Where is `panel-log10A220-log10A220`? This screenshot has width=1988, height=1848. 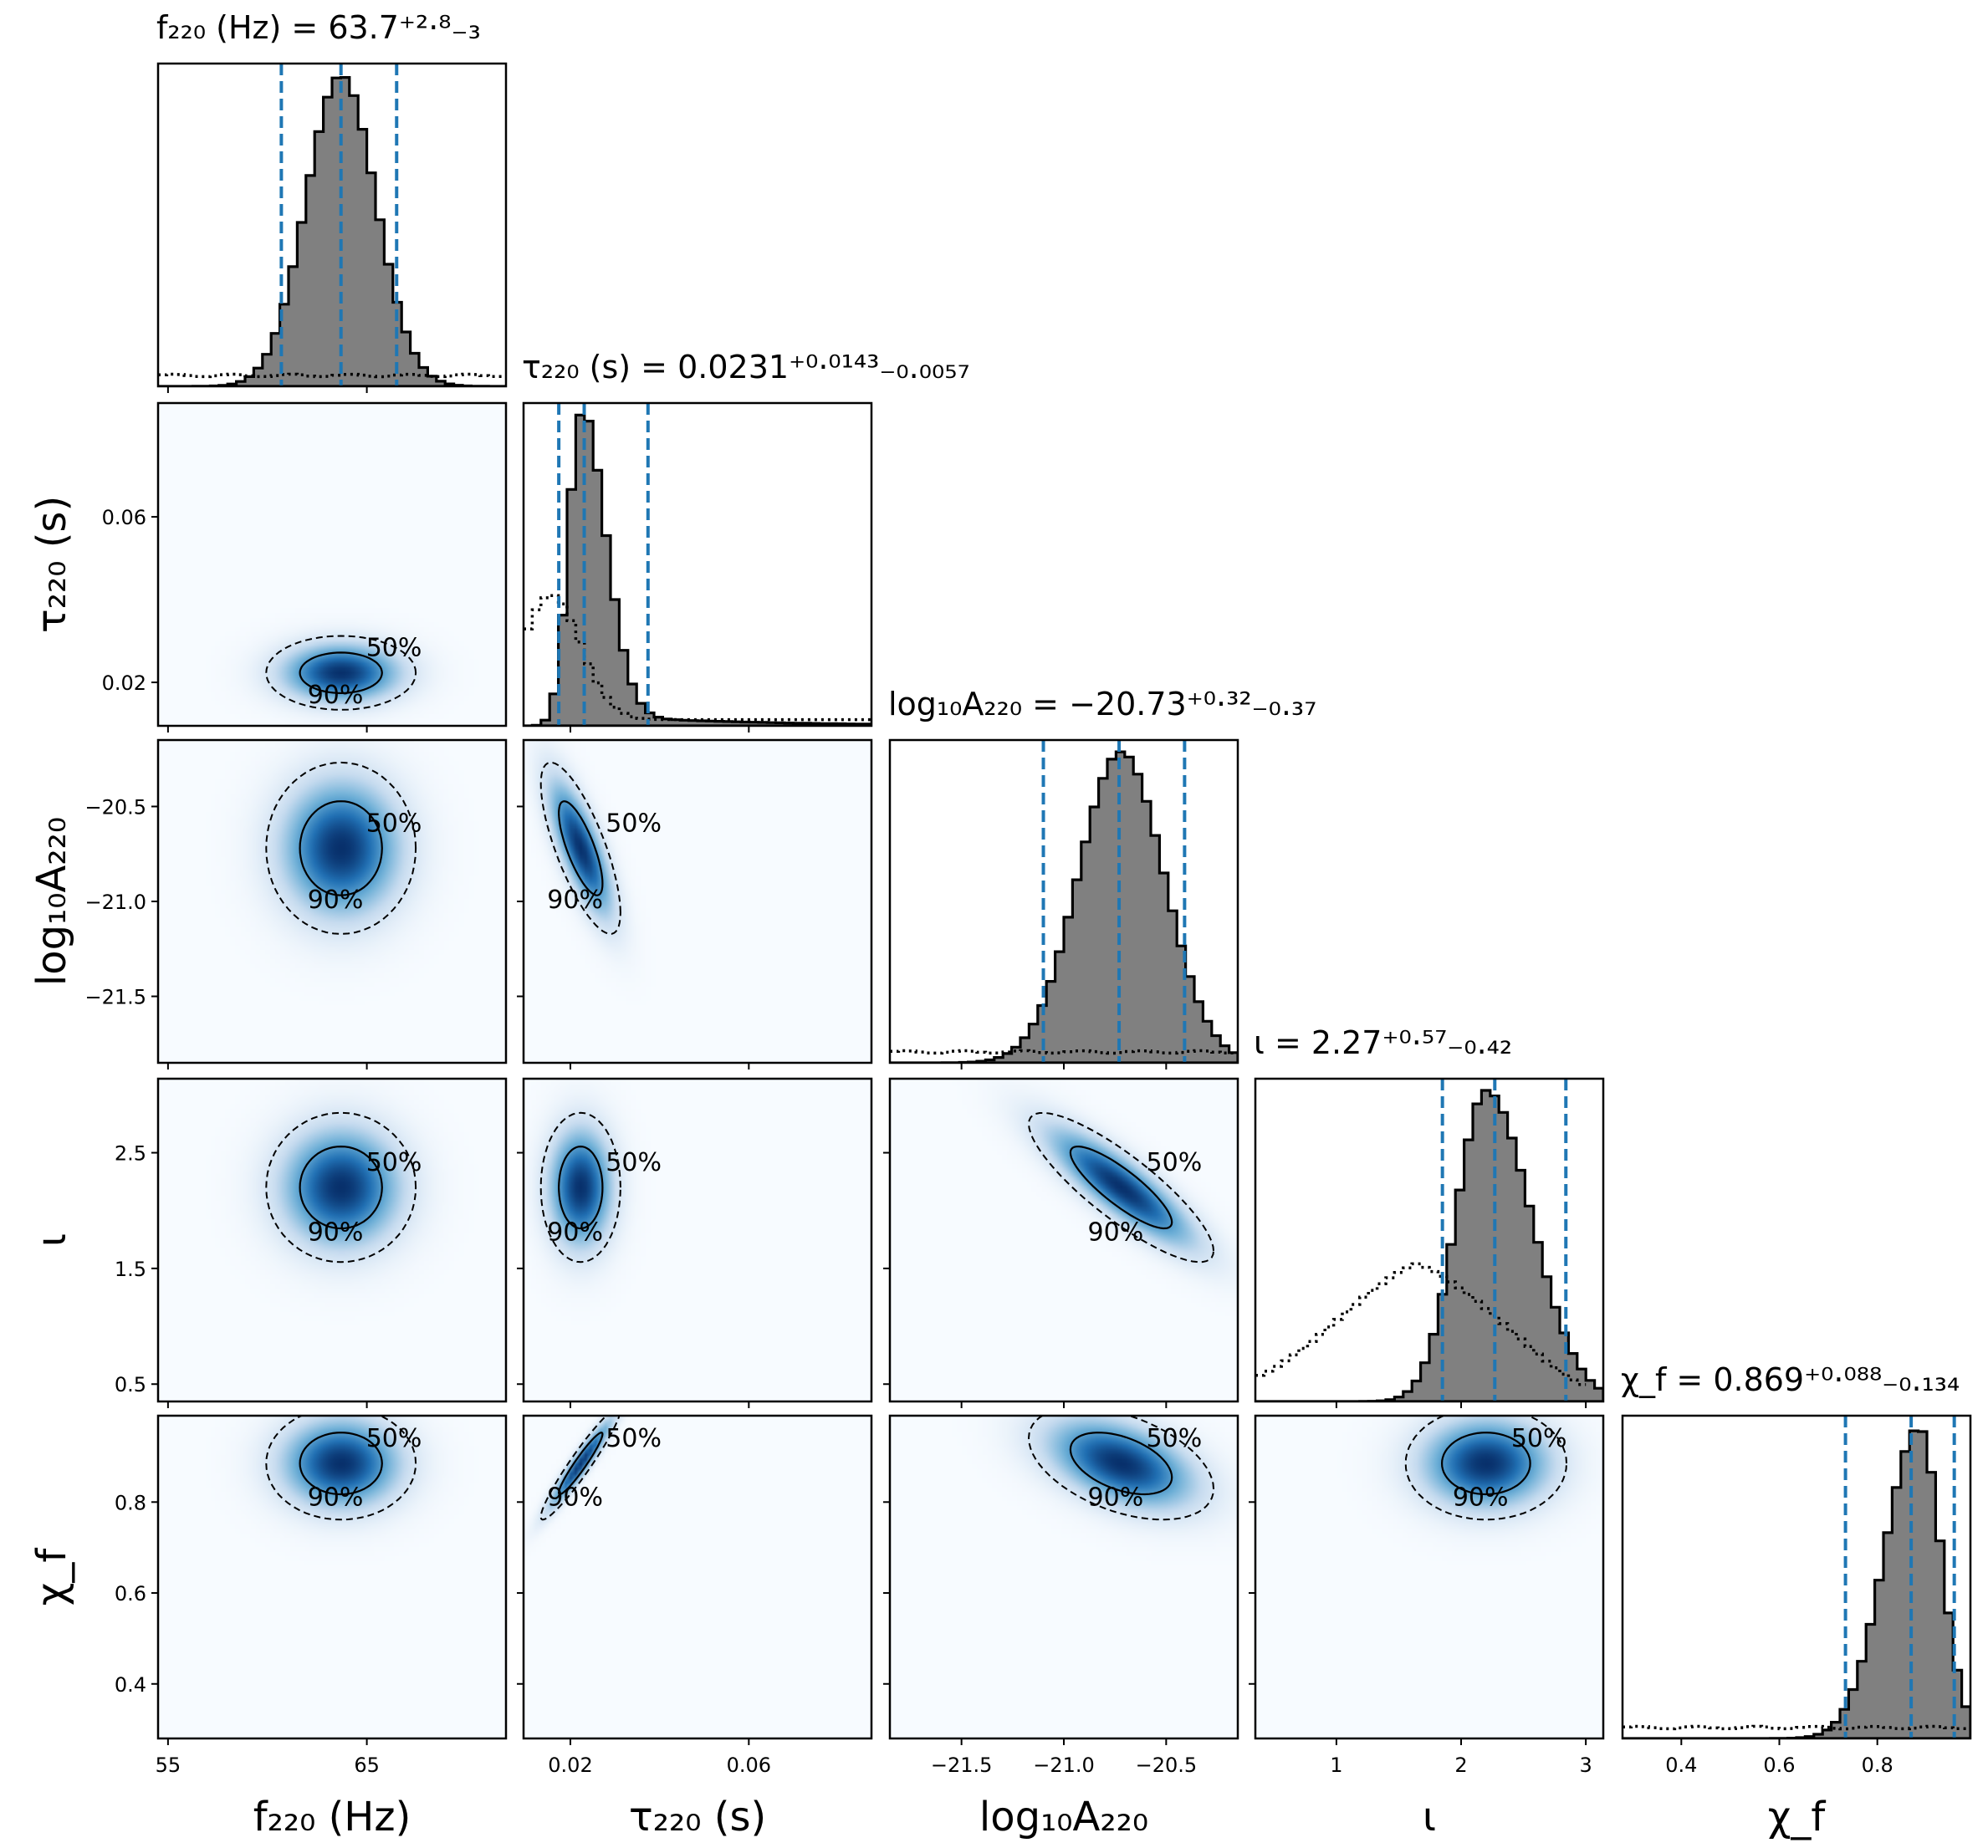 panel-log10A220-log10A220 is located at coordinates (1063, 903).